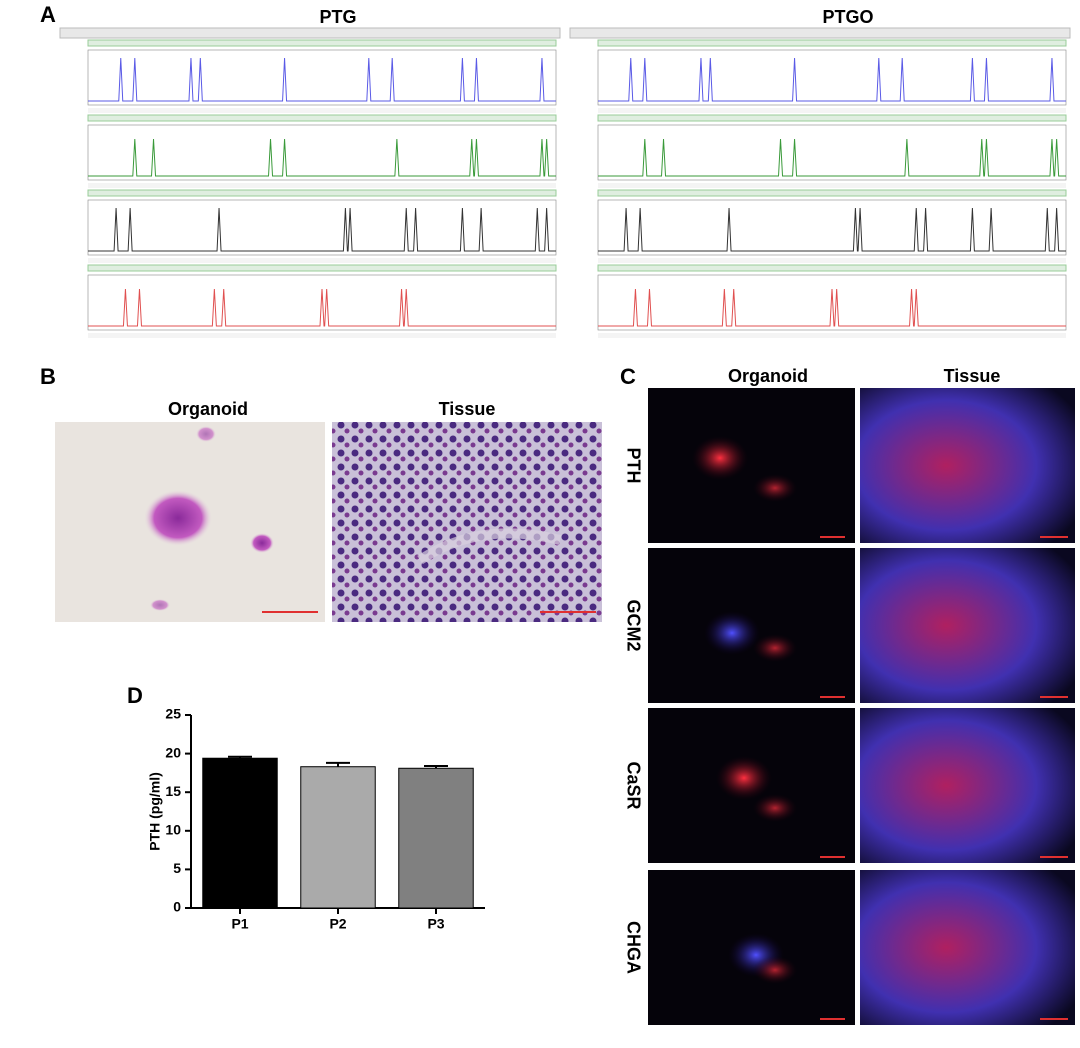 This screenshot has width=1080, height=1048. I want to click on panel-label: B, so click(48, 376).